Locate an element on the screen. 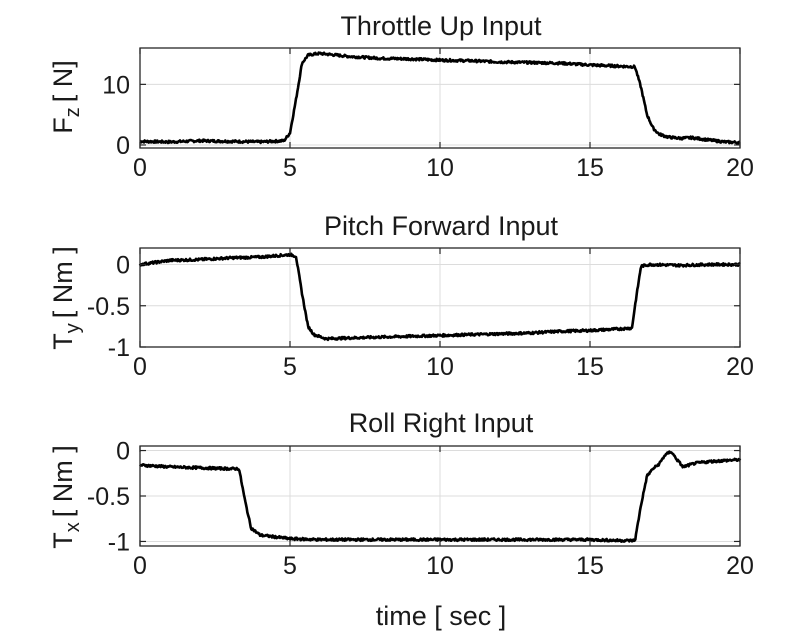  y-tick-label: 10 is located at coordinates (116, 85).